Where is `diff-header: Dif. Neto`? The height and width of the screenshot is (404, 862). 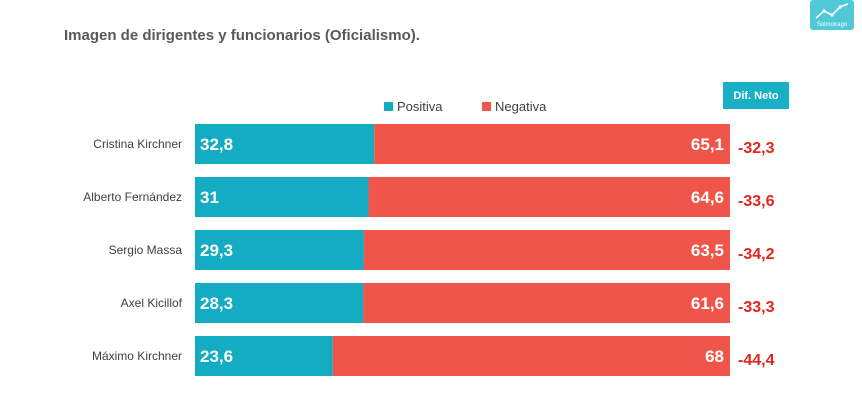 diff-header: Dif. Neto is located at coordinates (756, 95).